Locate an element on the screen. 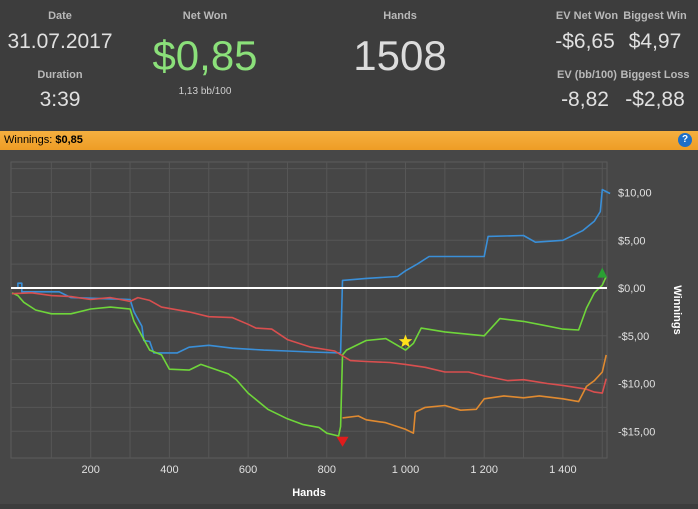 This screenshot has width=698, height=509. y-tick-label: $5,00 is located at coordinates (632, 241).